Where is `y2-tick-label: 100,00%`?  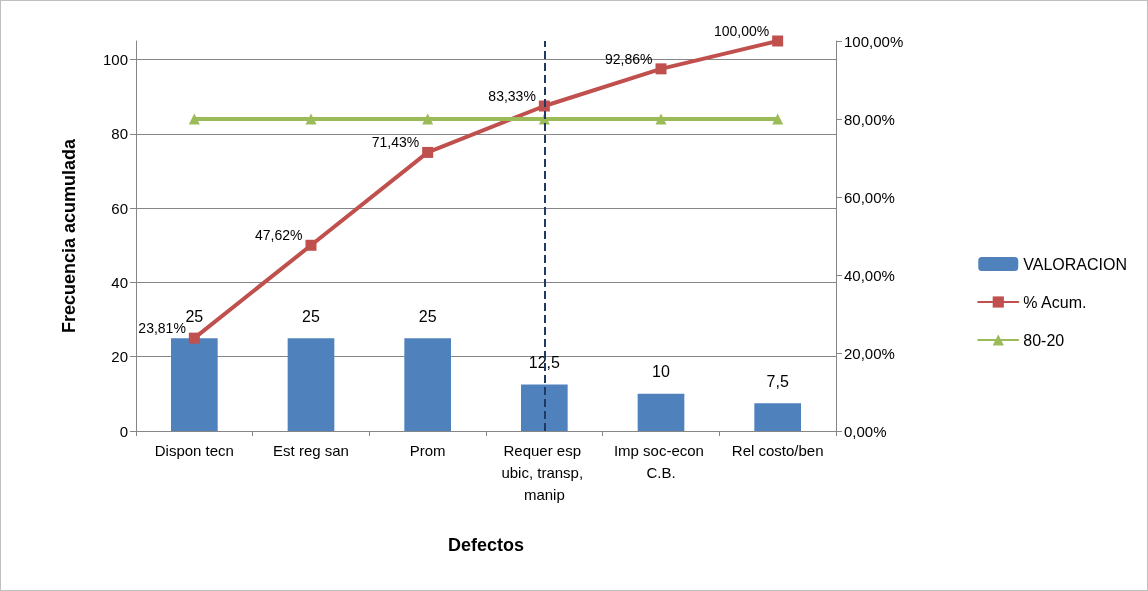 y2-tick-label: 100,00% is located at coordinates (874, 41).